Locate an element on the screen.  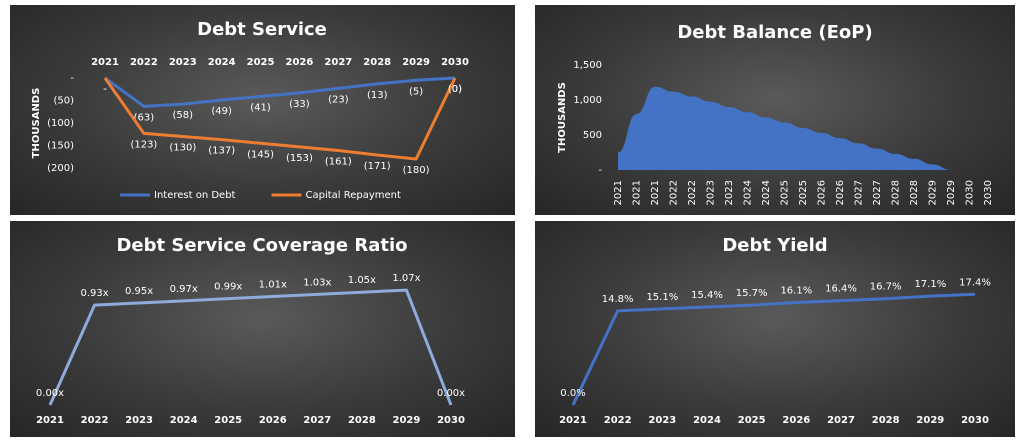
data-label: (171) is located at coordinates (377, 166).